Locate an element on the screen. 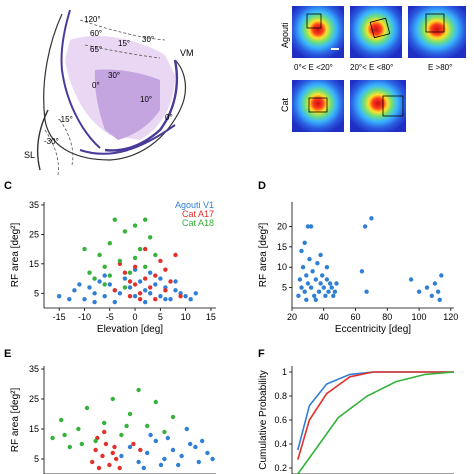 Image resolution: width=474 pixels, height=474 pixels. row-label-agouti: Agouti is located at coordinates (285, 35).